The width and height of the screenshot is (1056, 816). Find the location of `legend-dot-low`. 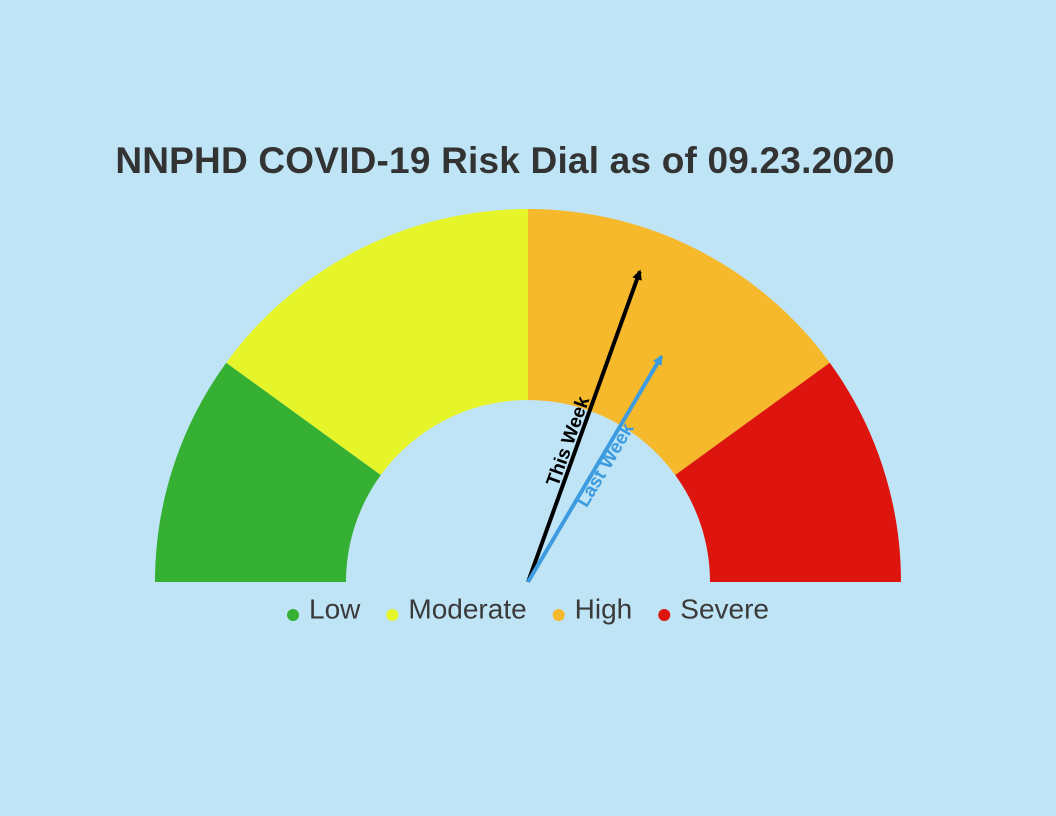

legend-dot-low is located at coordinates (293, 615).